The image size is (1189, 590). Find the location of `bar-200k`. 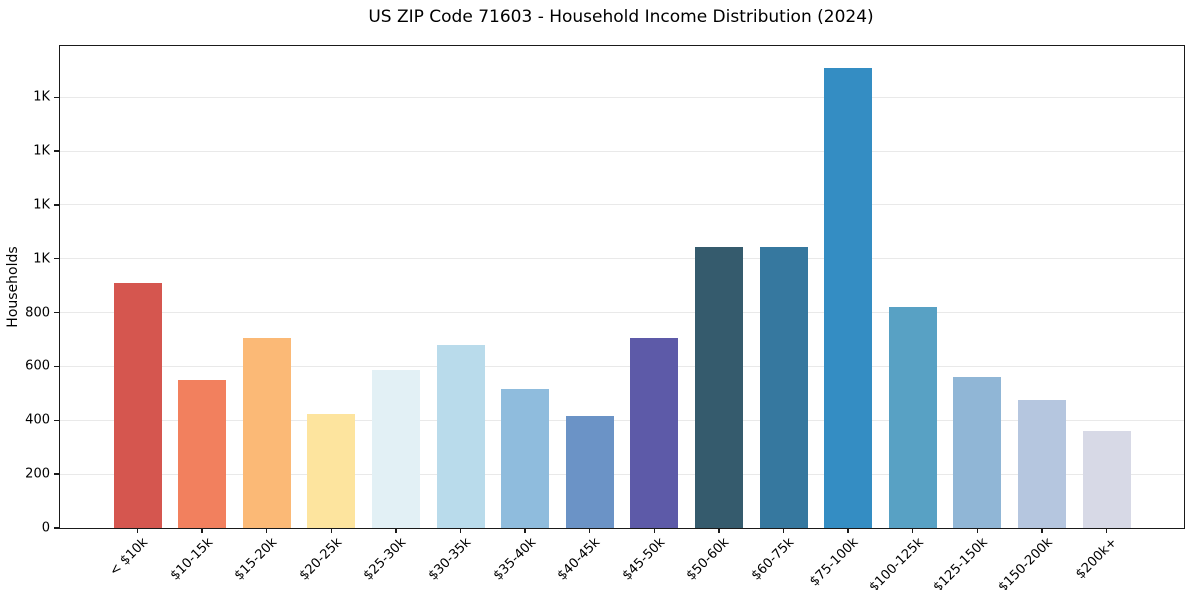

bar-200k is located at coordinates (1106, 479).